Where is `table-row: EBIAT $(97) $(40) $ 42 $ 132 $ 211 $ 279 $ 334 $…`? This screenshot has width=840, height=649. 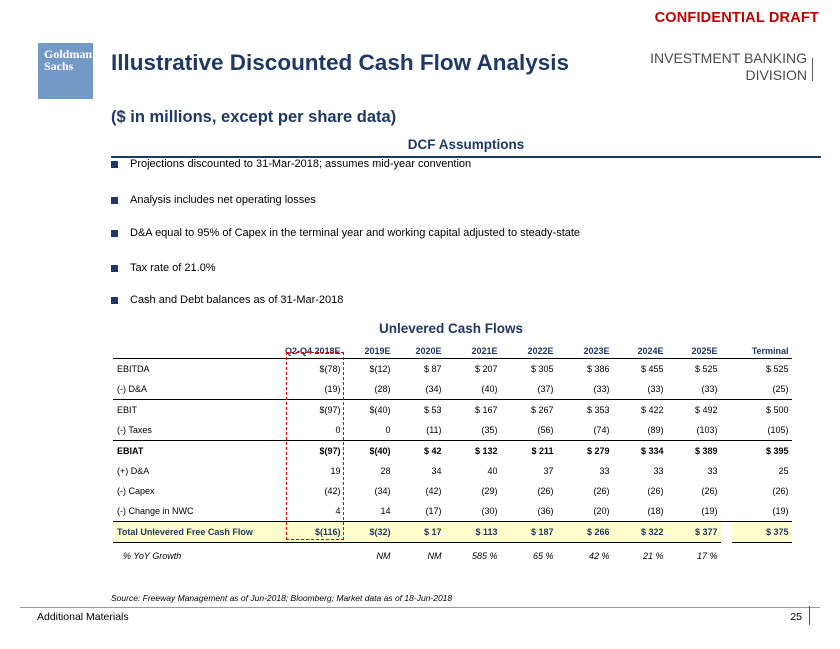
table-row: EBIAT $(97) $(40) $ 42 $ 132 $ 211 $ 279 $ 334 $… is located at coordinates (452, 451).